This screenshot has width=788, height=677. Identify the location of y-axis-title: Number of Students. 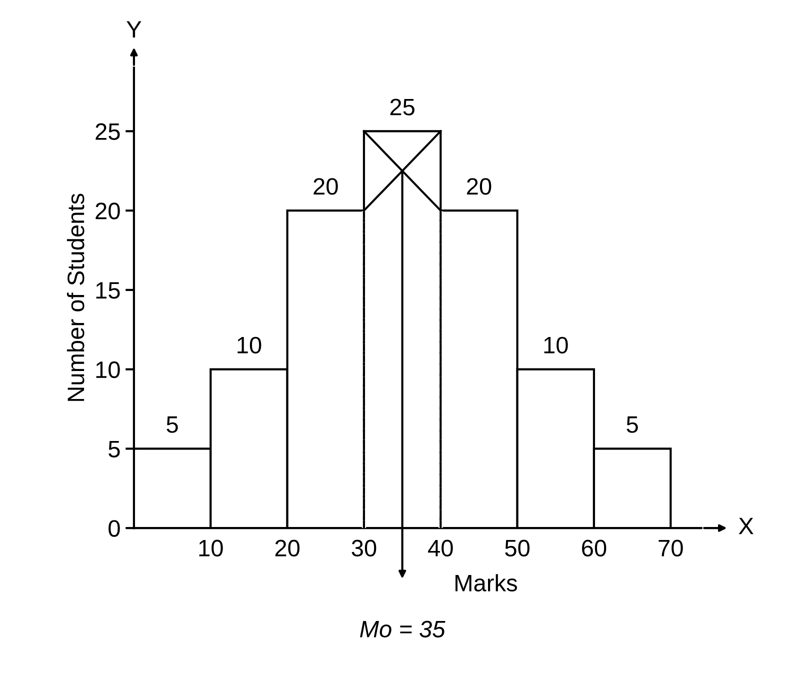
(75, 297).